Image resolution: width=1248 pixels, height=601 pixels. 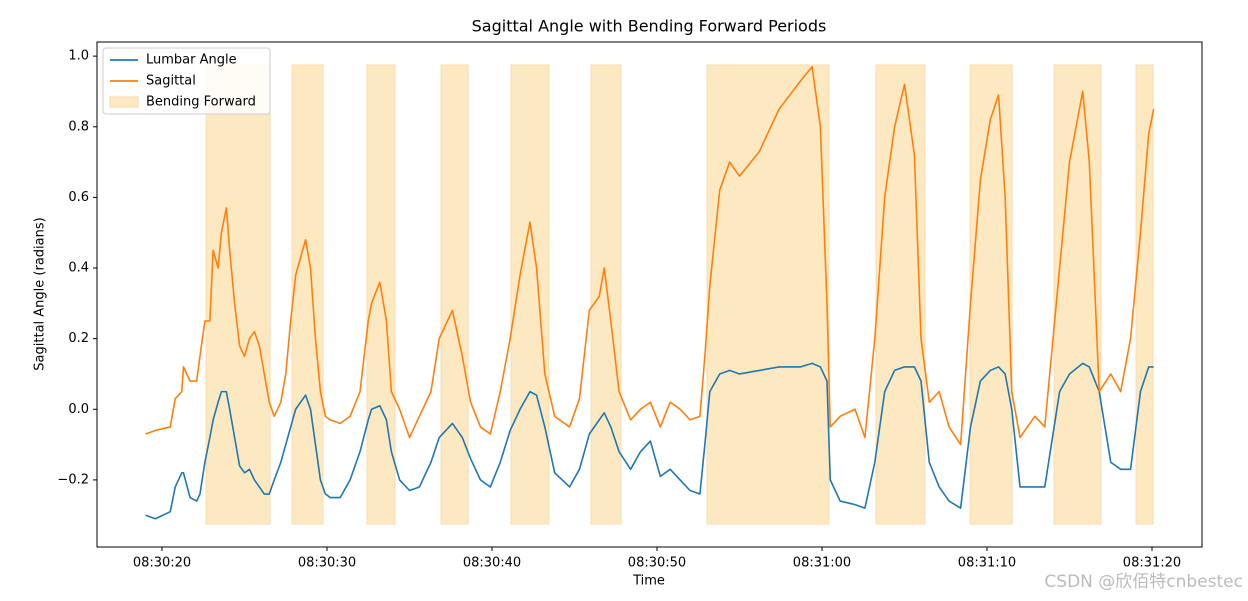 I want to click on x-tick-label: 08:31:20, so click(x=1152, y=563).